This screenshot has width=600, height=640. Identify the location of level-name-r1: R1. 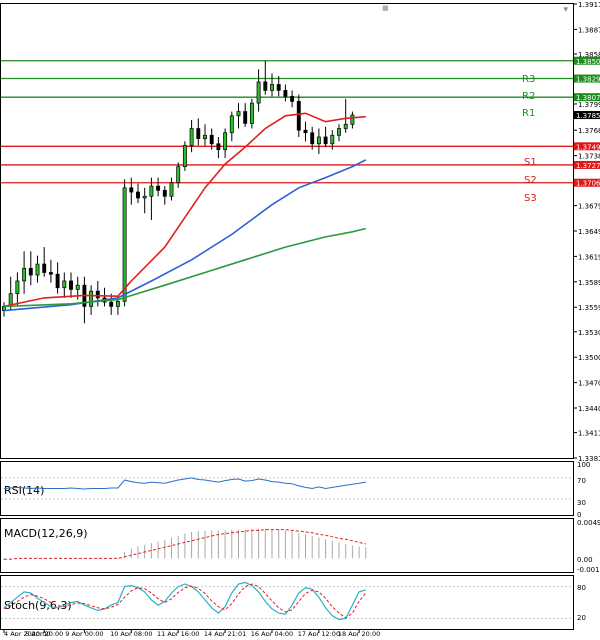
(528, 113).